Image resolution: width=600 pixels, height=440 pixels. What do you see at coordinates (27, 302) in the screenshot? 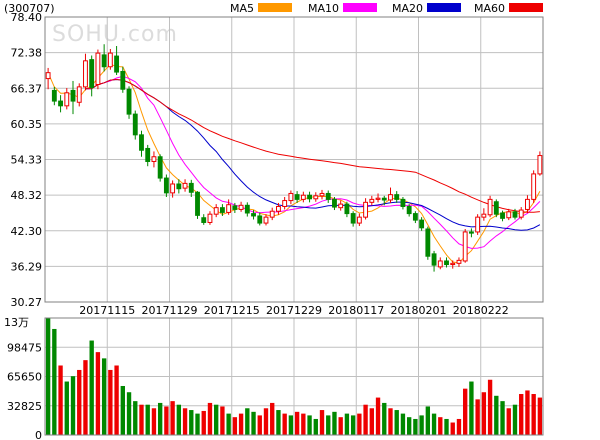
I see `price-tick-label: 30.27` at bounding box center [27, 302].